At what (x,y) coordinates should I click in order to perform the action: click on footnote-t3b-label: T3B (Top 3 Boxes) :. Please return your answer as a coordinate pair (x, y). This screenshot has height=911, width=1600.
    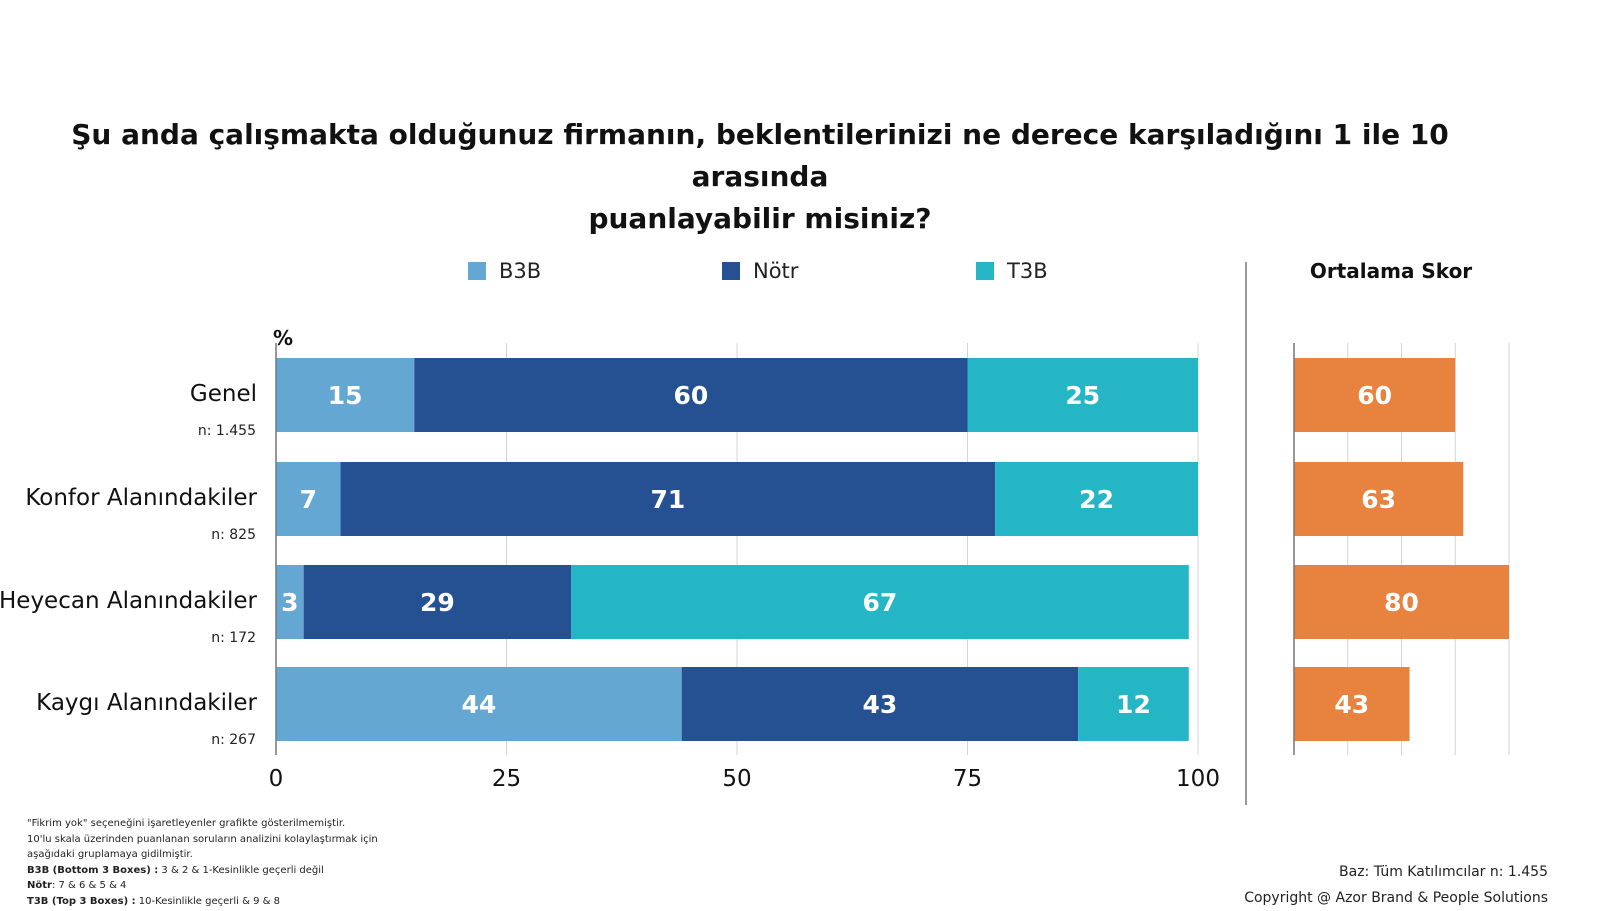
    Looking at the image, I should click on (81, 901).